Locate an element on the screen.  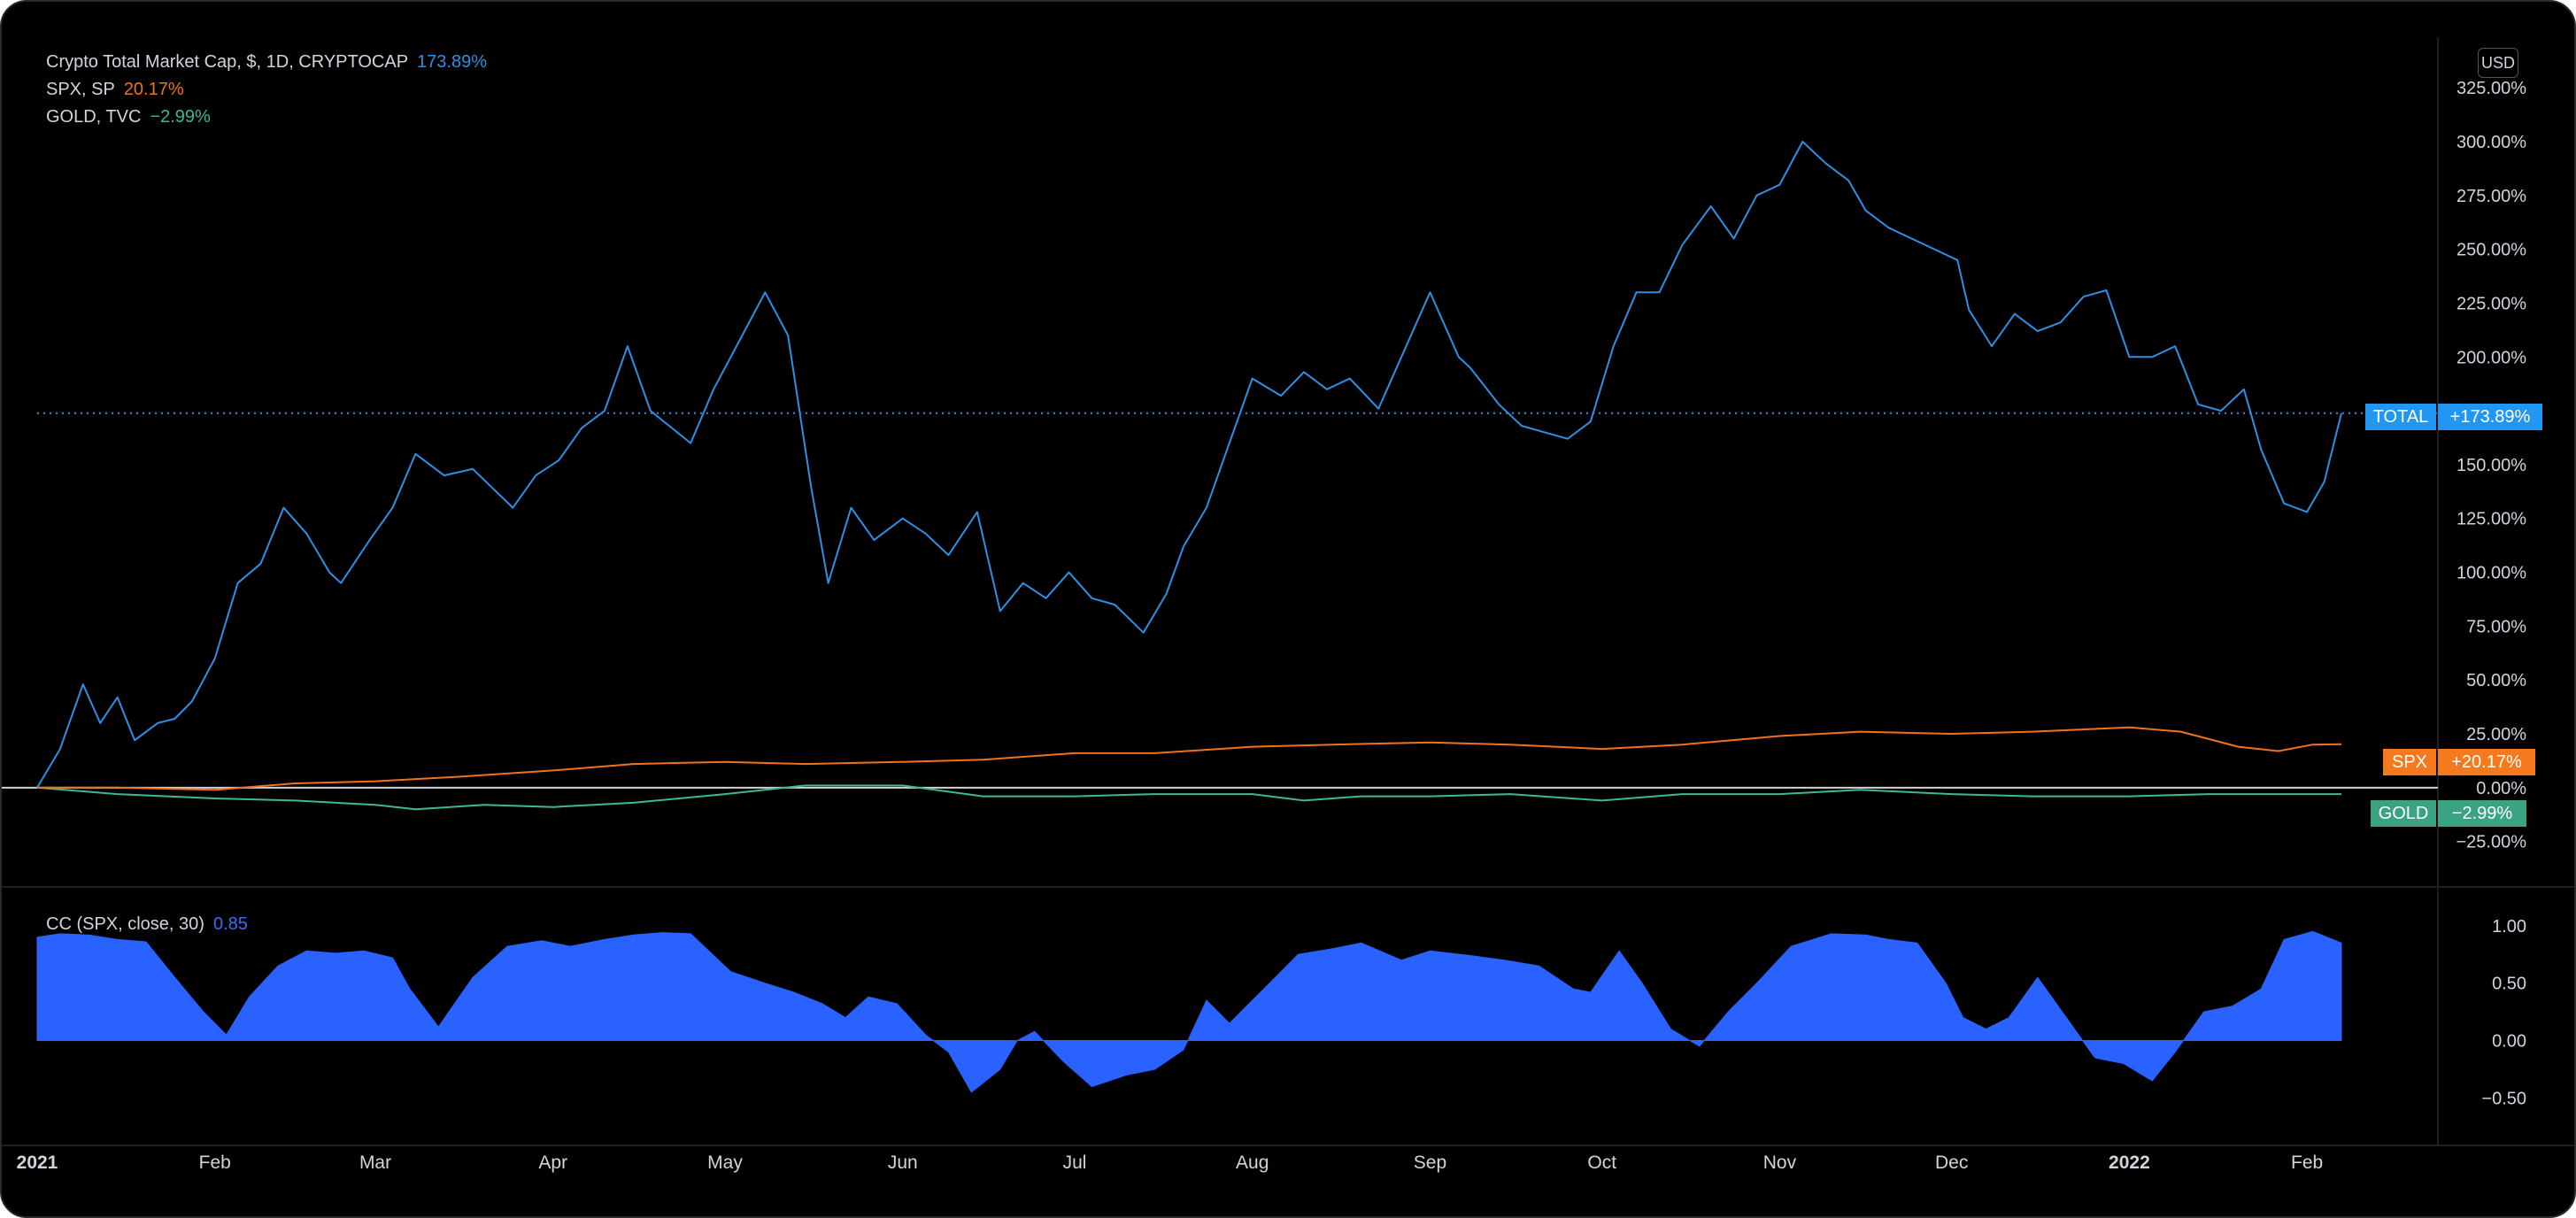
x-tick-label: 2021 is located at coordinates (37, 1162).